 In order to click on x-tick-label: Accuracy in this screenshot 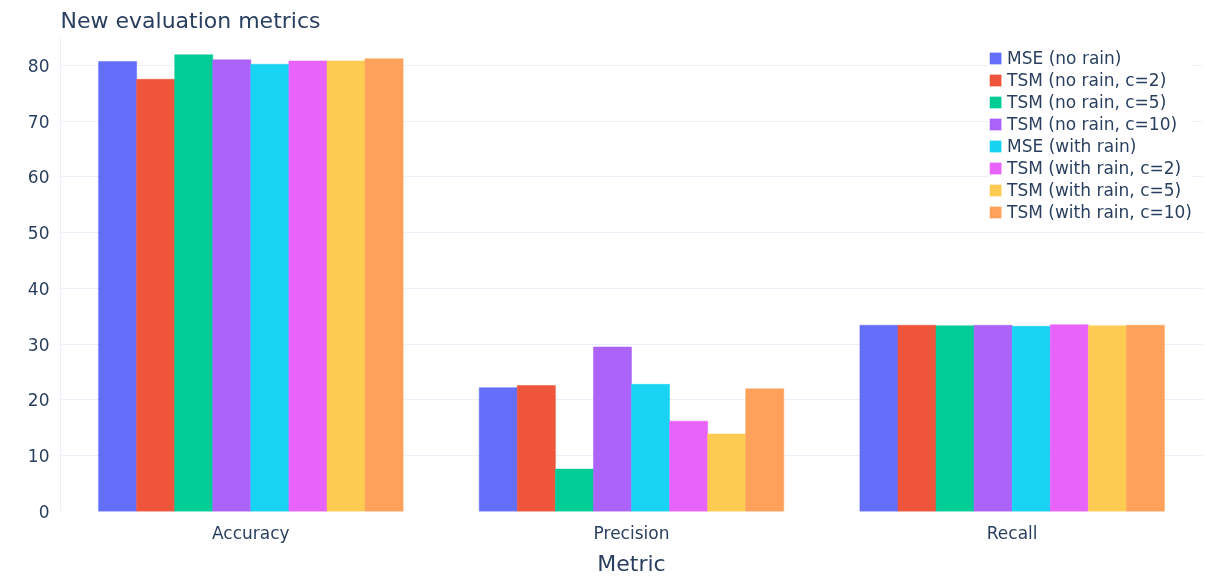, I will do `click(251, 532)`.